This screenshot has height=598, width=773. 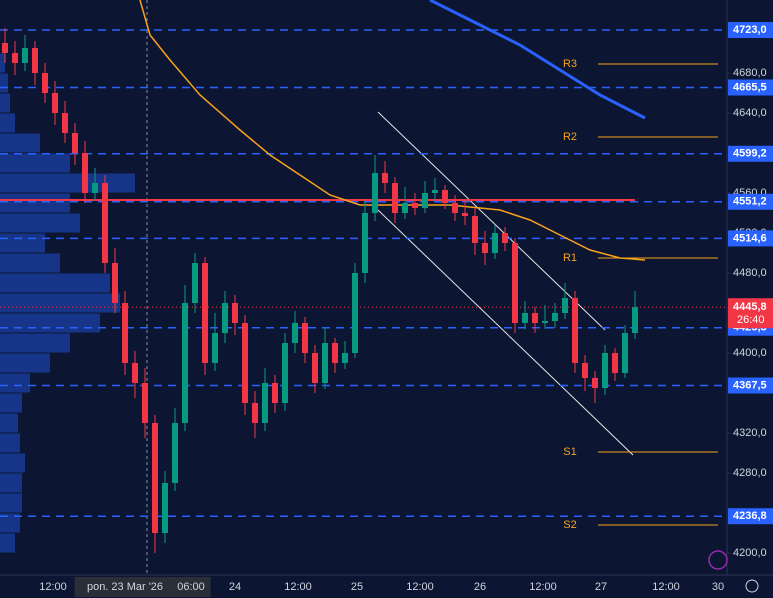 I want to click on replay-button, so click(x=718, y=560).